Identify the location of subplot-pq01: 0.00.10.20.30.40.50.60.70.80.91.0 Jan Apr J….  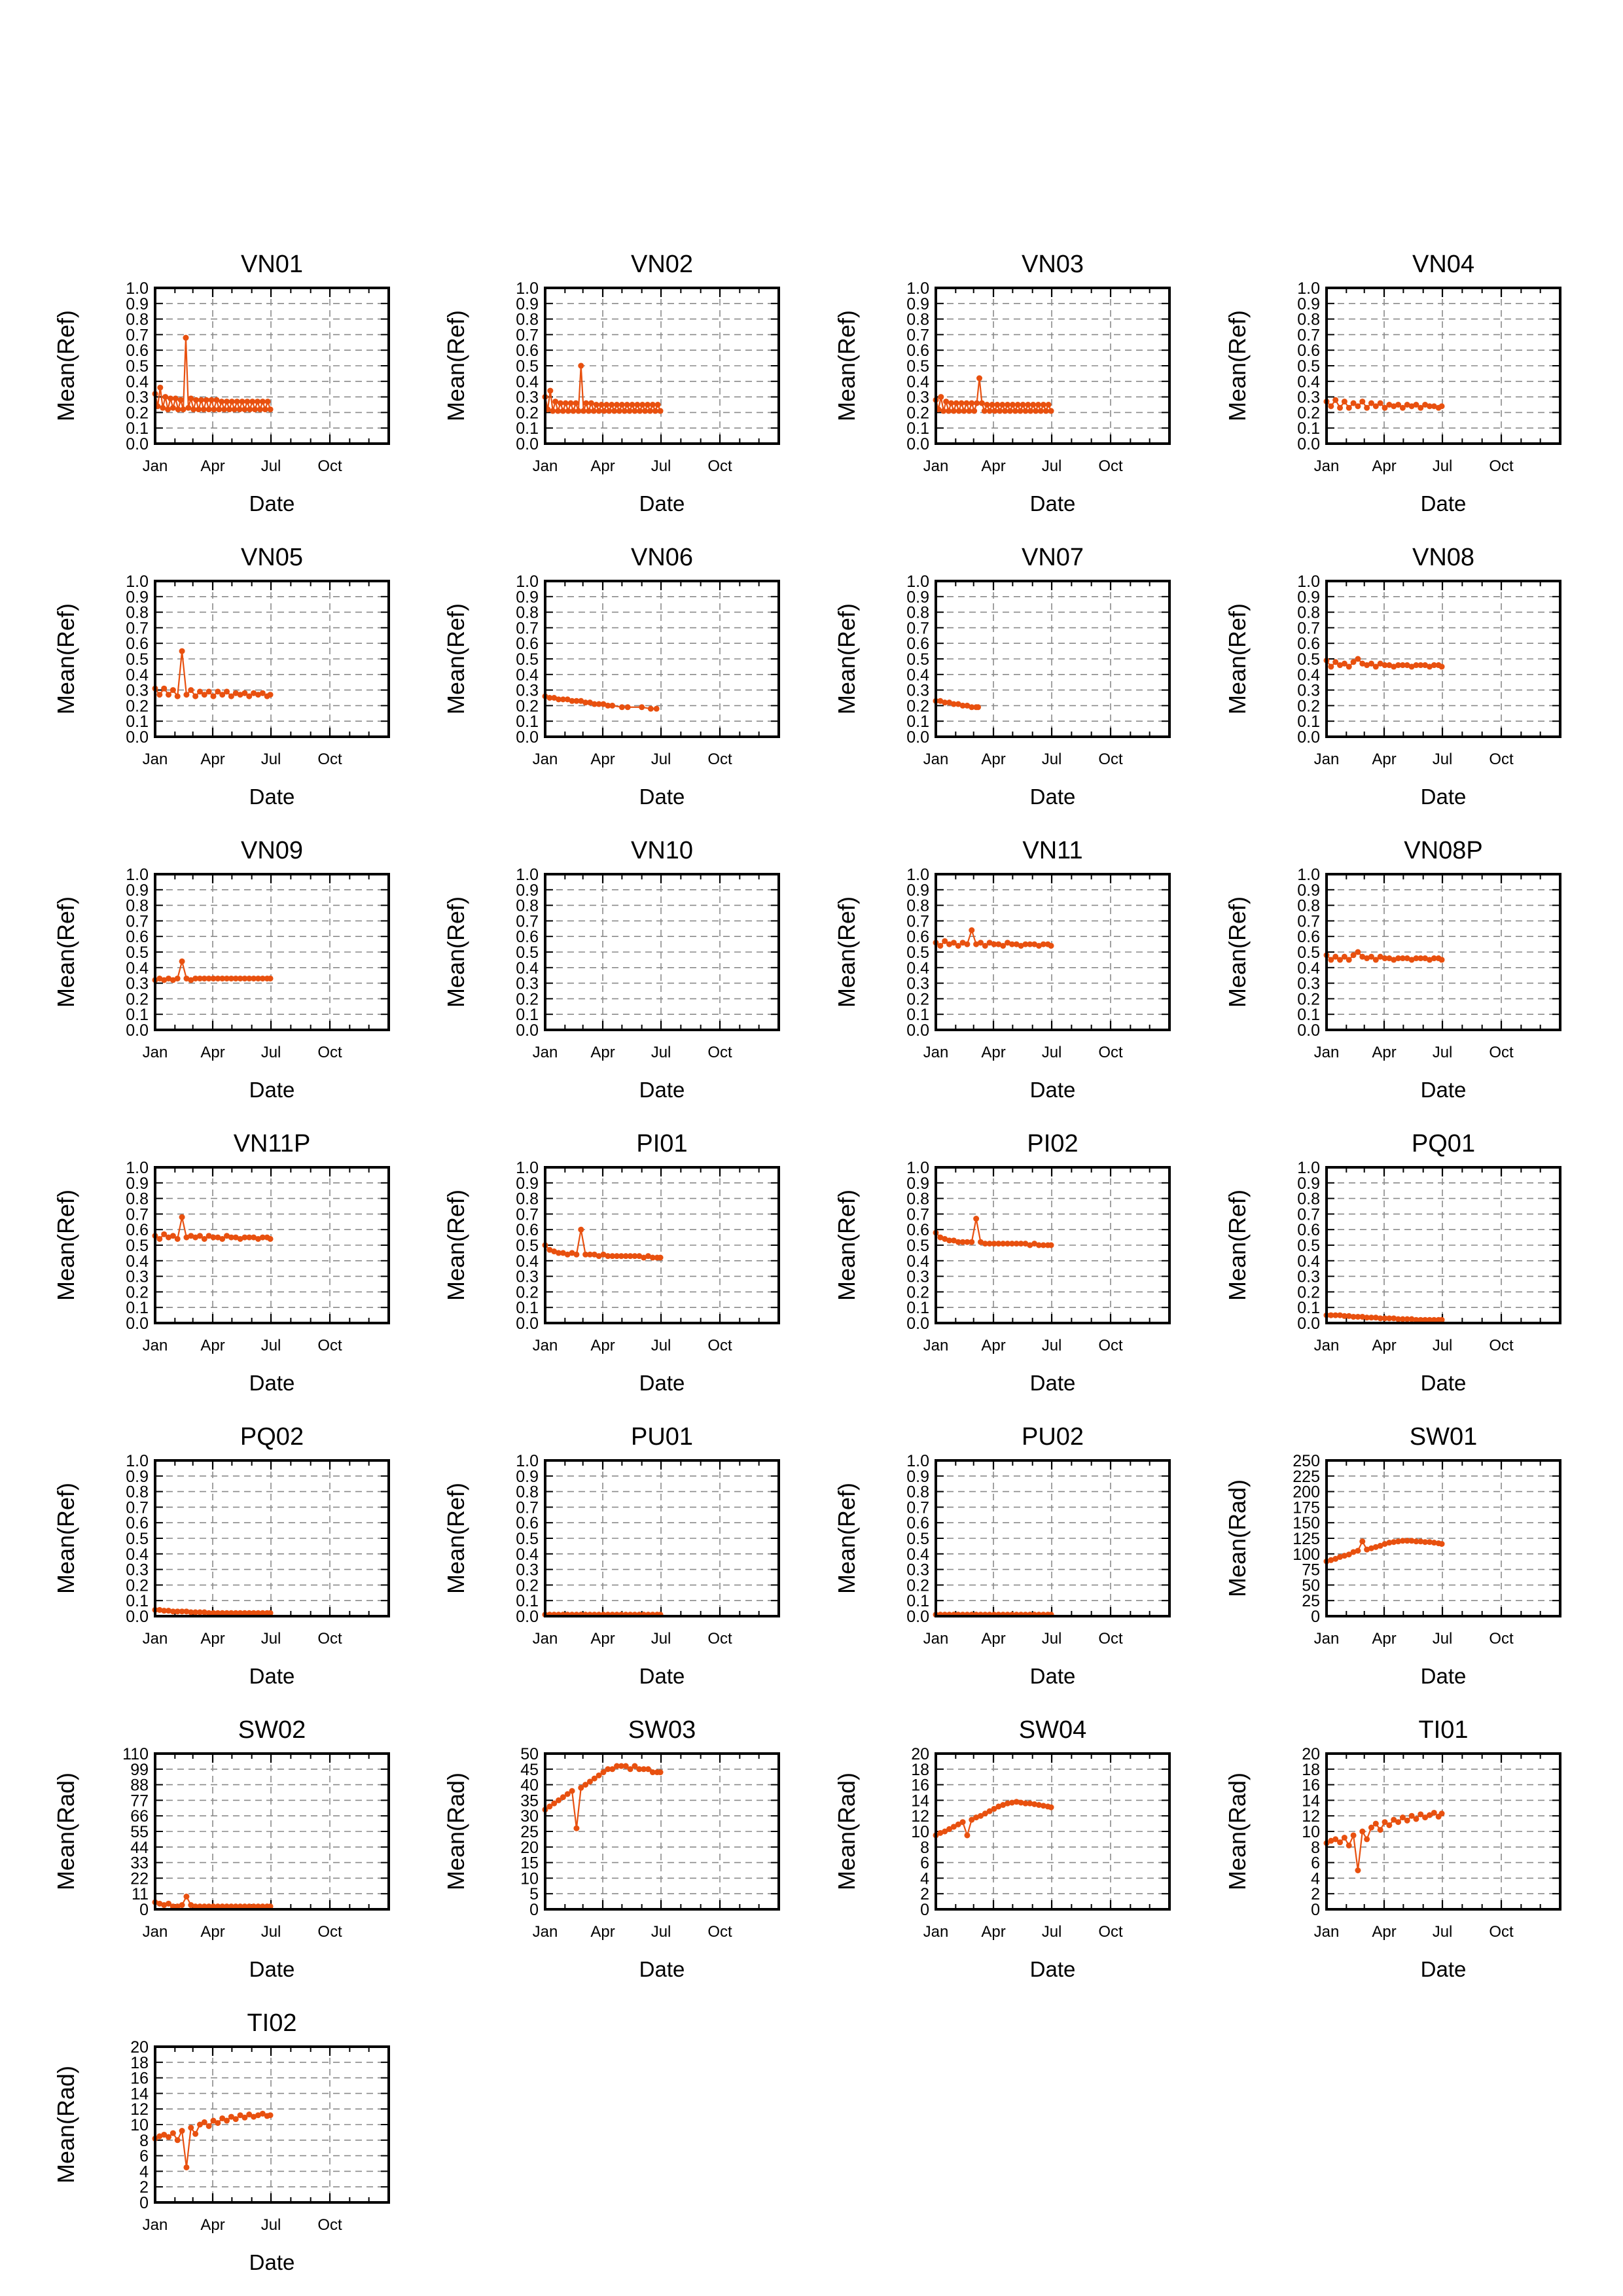
(1392, 1262).